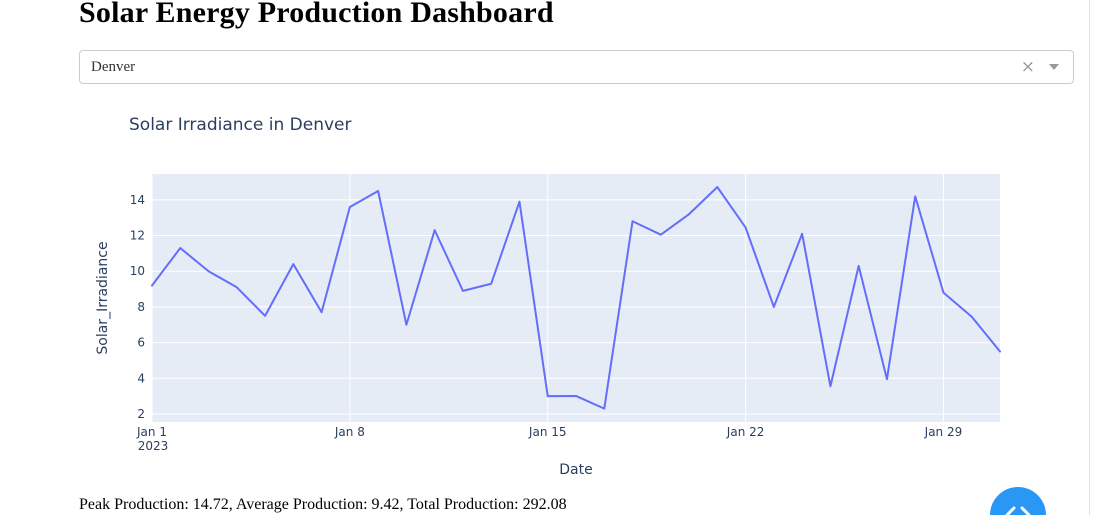 The width and height of the screenshot is (1100, 515). Describe the element at coordinates (316, 14) in the screenshot. I see `page-title: Solar Energy Production Dashboard` at that location.